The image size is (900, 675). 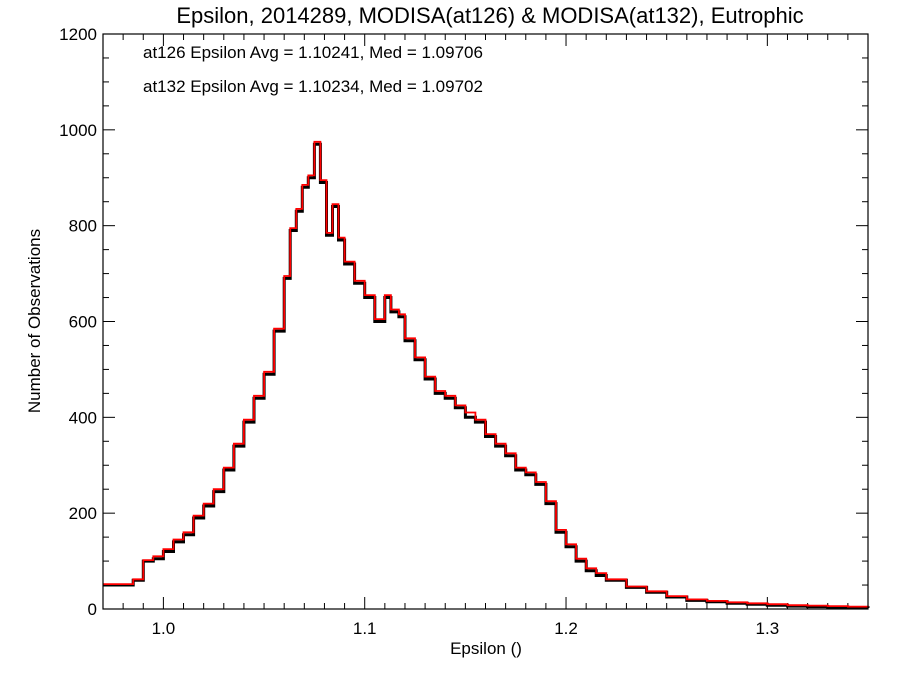 I want to click on y-tick-label: 1200, so click(x=78, y=34).